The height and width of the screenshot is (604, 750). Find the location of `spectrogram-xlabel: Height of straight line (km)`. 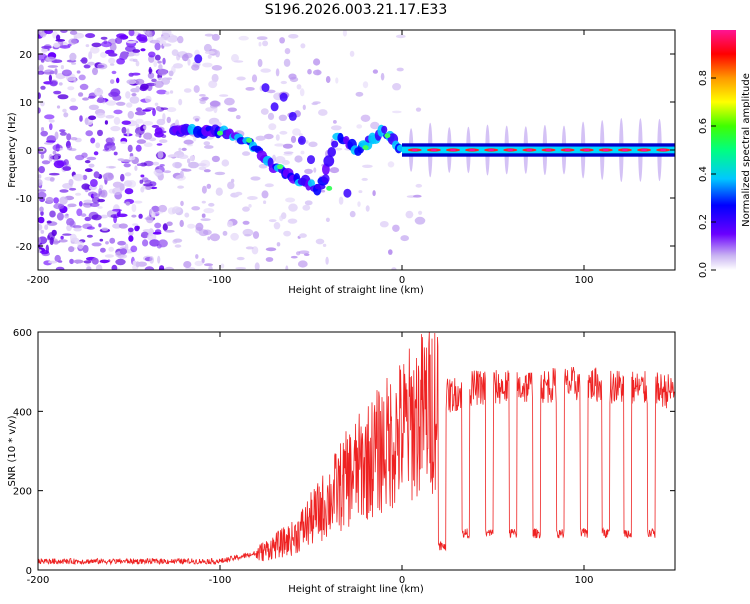

spectrogram-xlabel: Height of straight line (km) is located at coordinates (356, 290).